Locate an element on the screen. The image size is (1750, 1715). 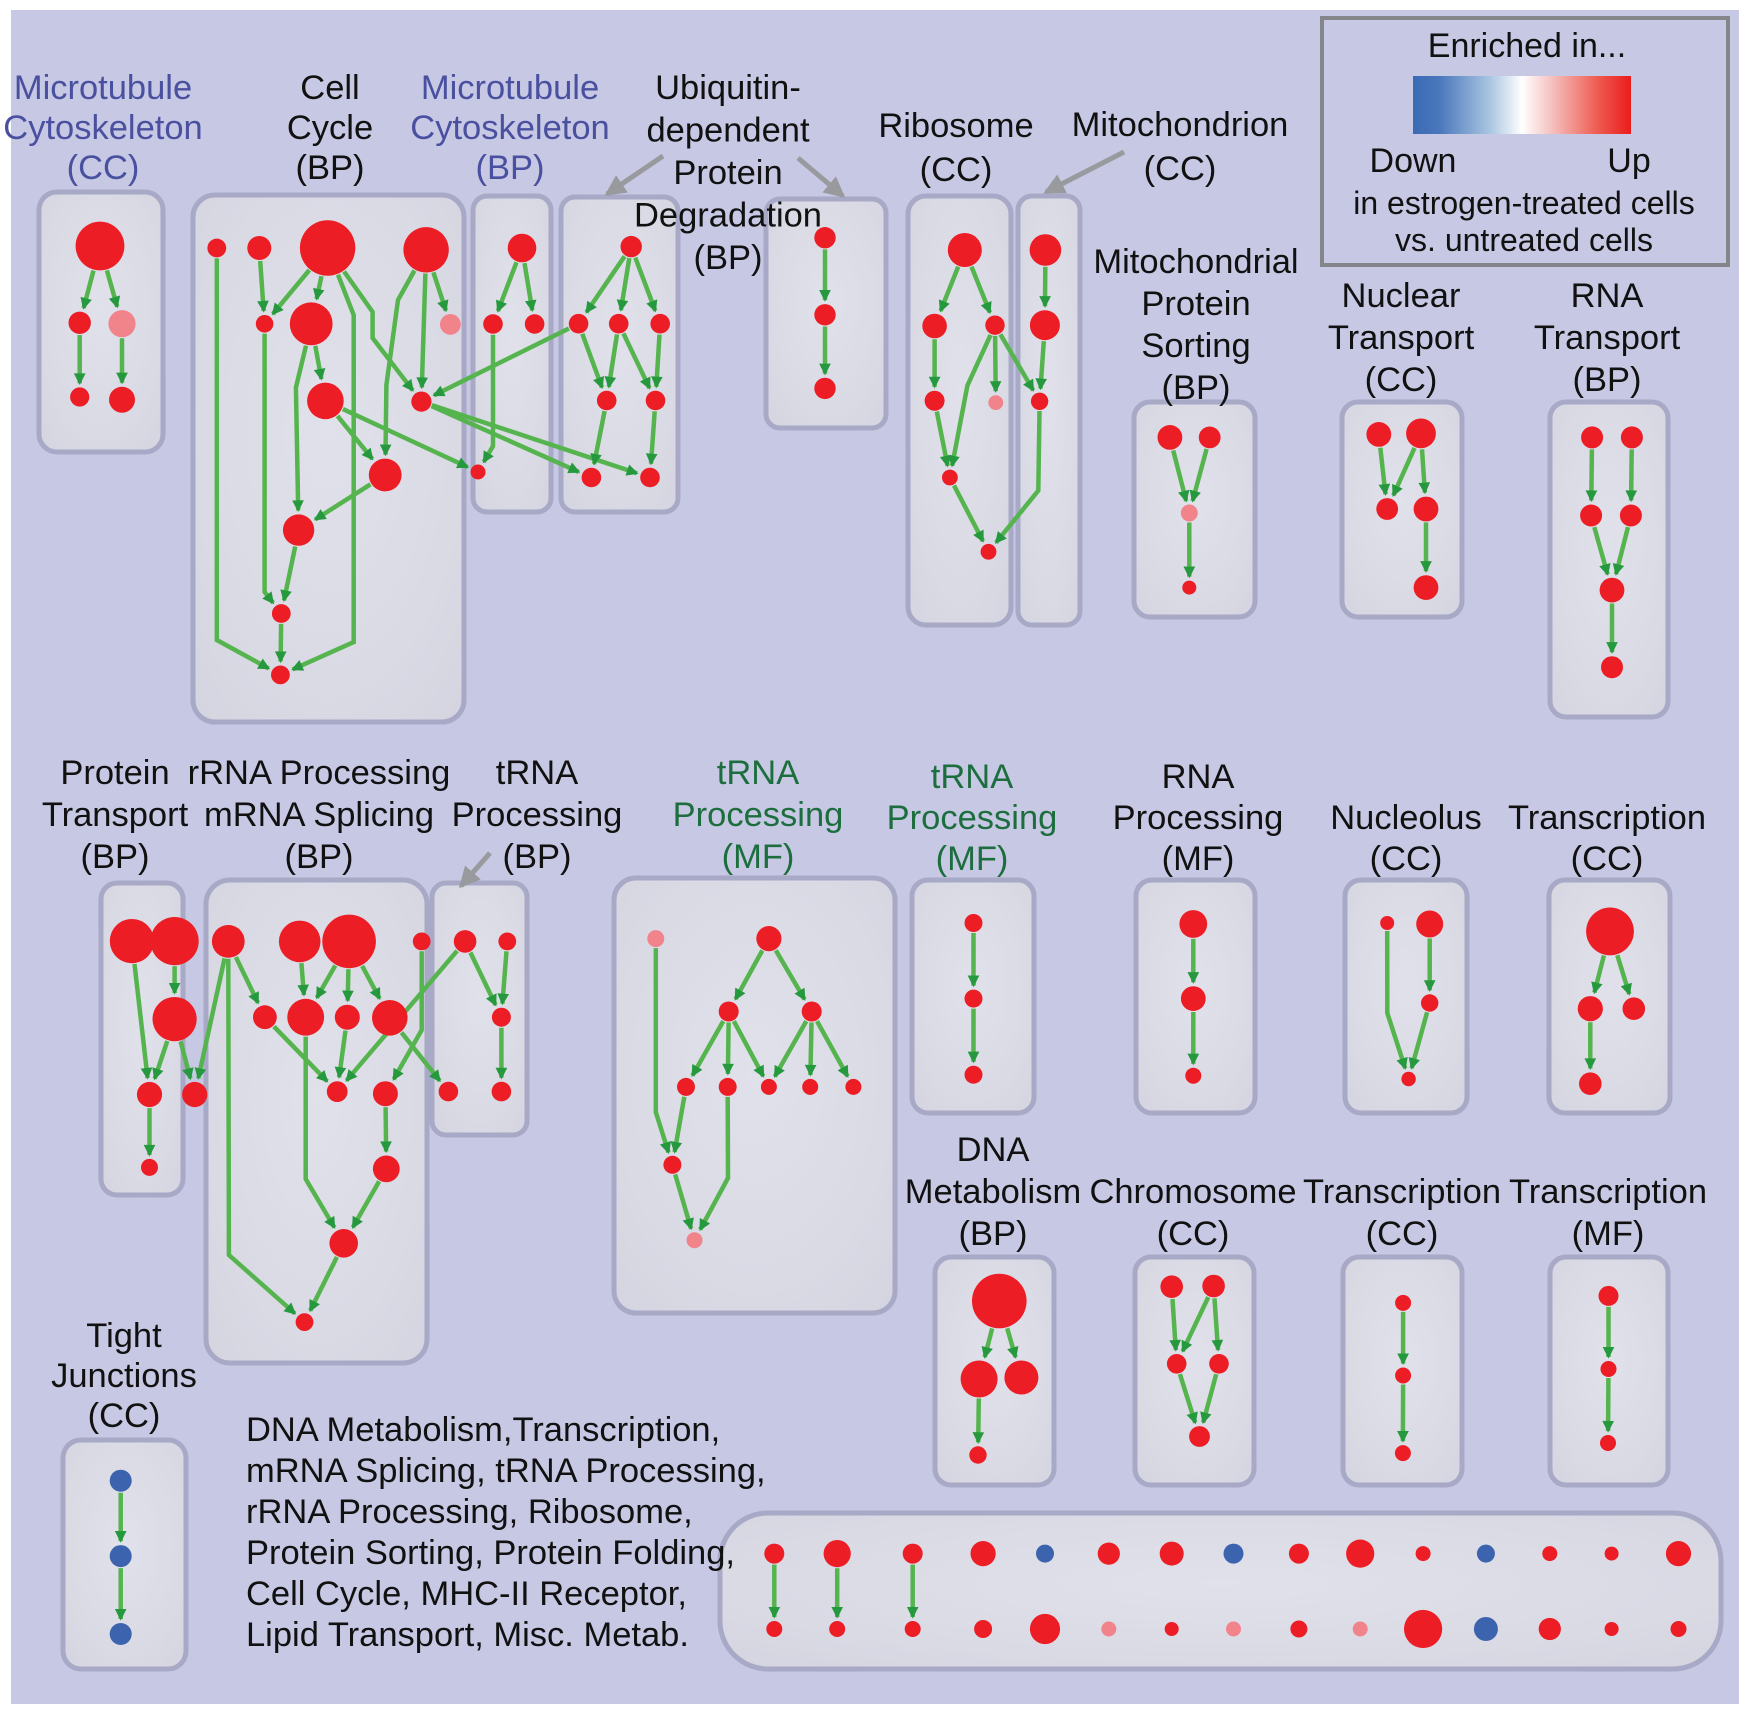
svg-text: Mitochondrial is located at coordinates (1195, 262).